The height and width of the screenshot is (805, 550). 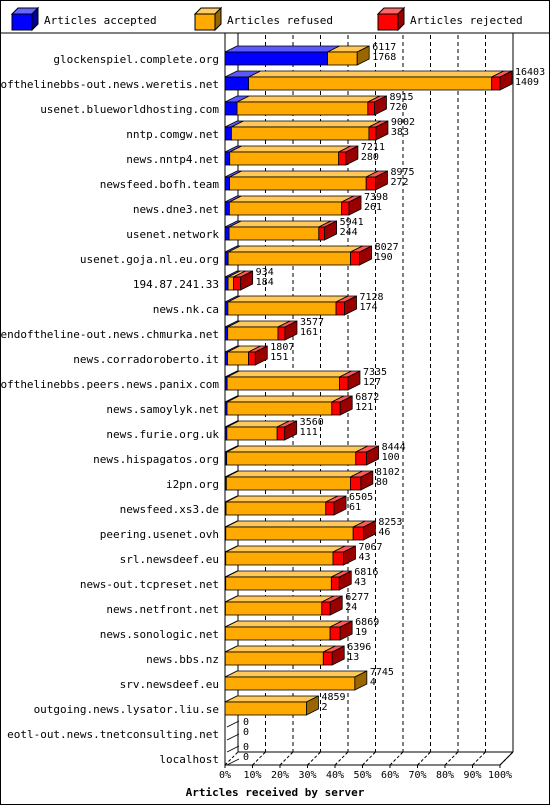 What do you see at coordinates (472, 775) in the screenshot?
I see `x-tick-label: 90%` at bounding box center [472, 775].